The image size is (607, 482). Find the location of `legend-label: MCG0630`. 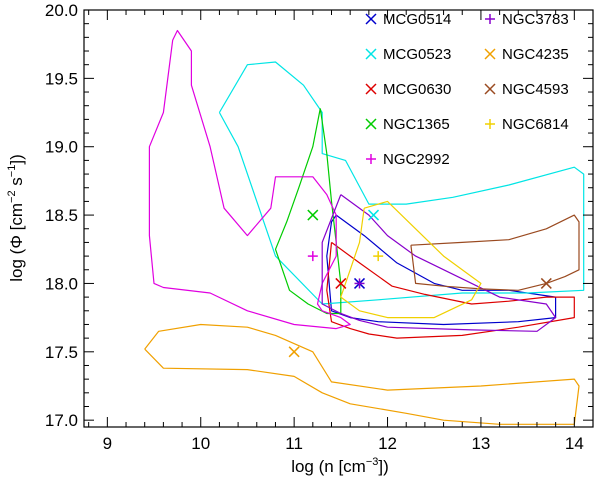

legend-label: MCG0630 is located at coordinates (417, 89).